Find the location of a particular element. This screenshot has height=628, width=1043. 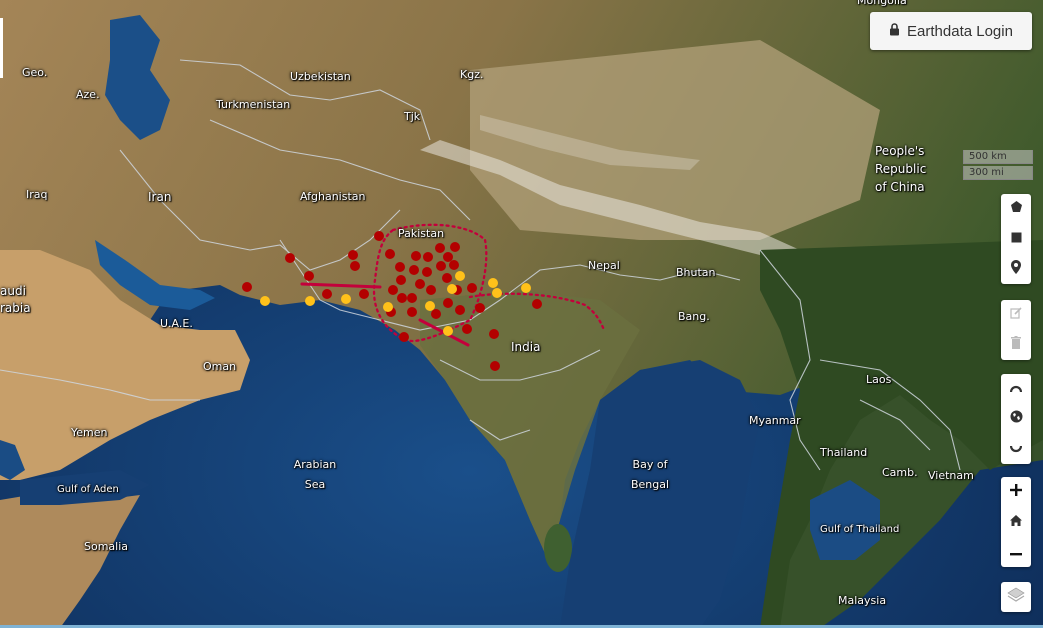

geographic-projection-button is located at coordinates (1016, 419).